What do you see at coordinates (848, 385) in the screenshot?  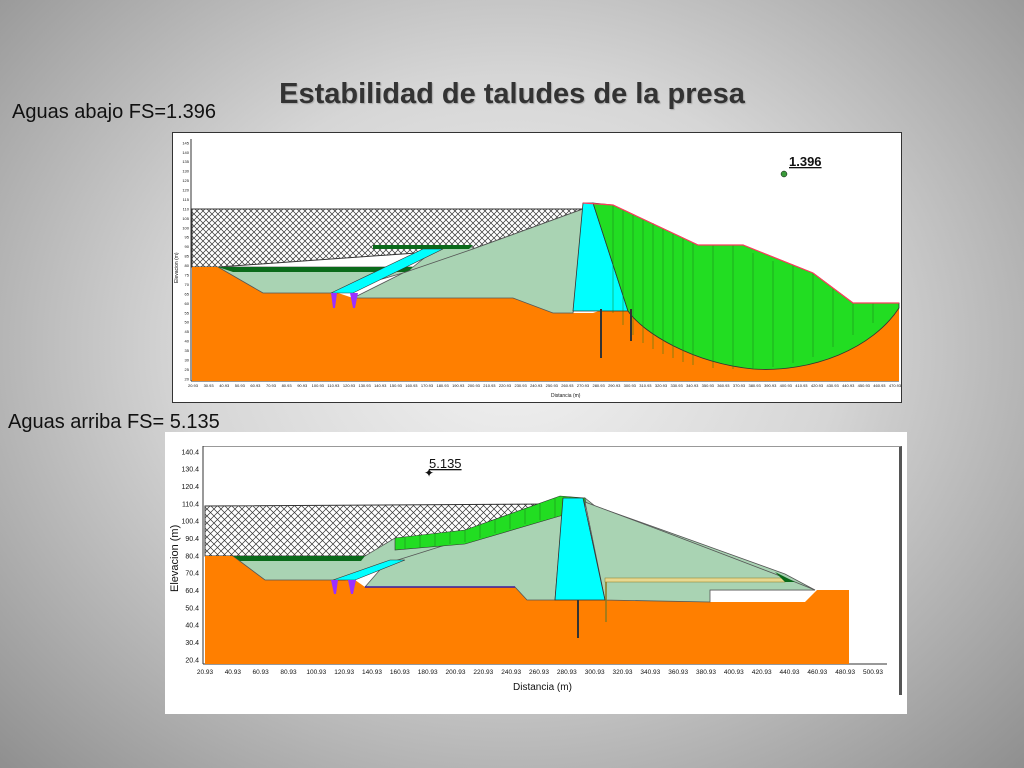 I see `x-tick-label: 440.93` at bounding box center [848, 385].